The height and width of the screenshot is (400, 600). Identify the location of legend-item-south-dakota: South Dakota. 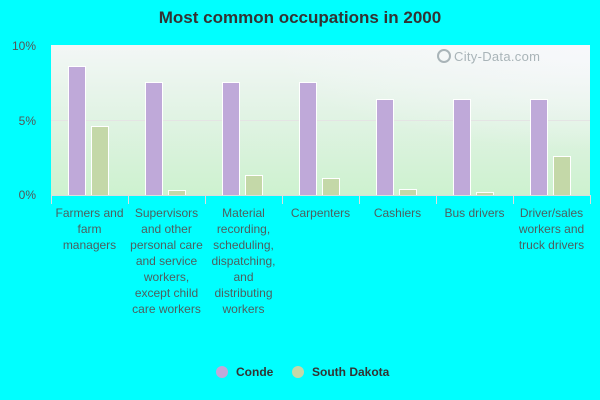
(340, 372).